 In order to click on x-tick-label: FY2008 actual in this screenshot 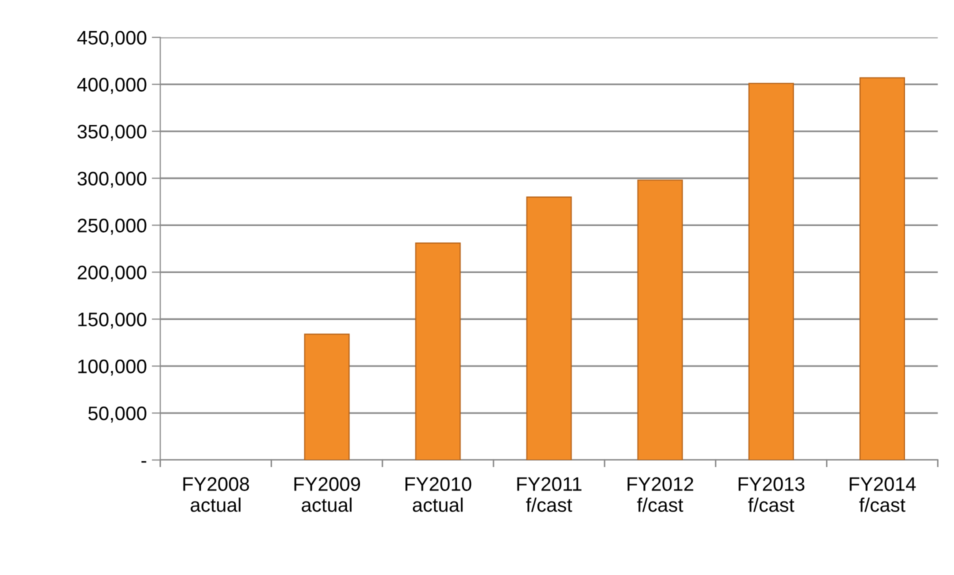, I will do `click(216, 494)`.